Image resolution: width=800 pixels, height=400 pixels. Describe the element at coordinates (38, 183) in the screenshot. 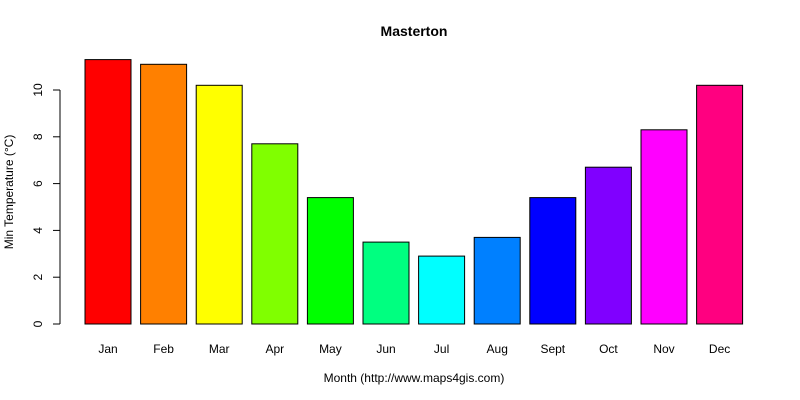

I see `y-tick-label: 6` at that location.